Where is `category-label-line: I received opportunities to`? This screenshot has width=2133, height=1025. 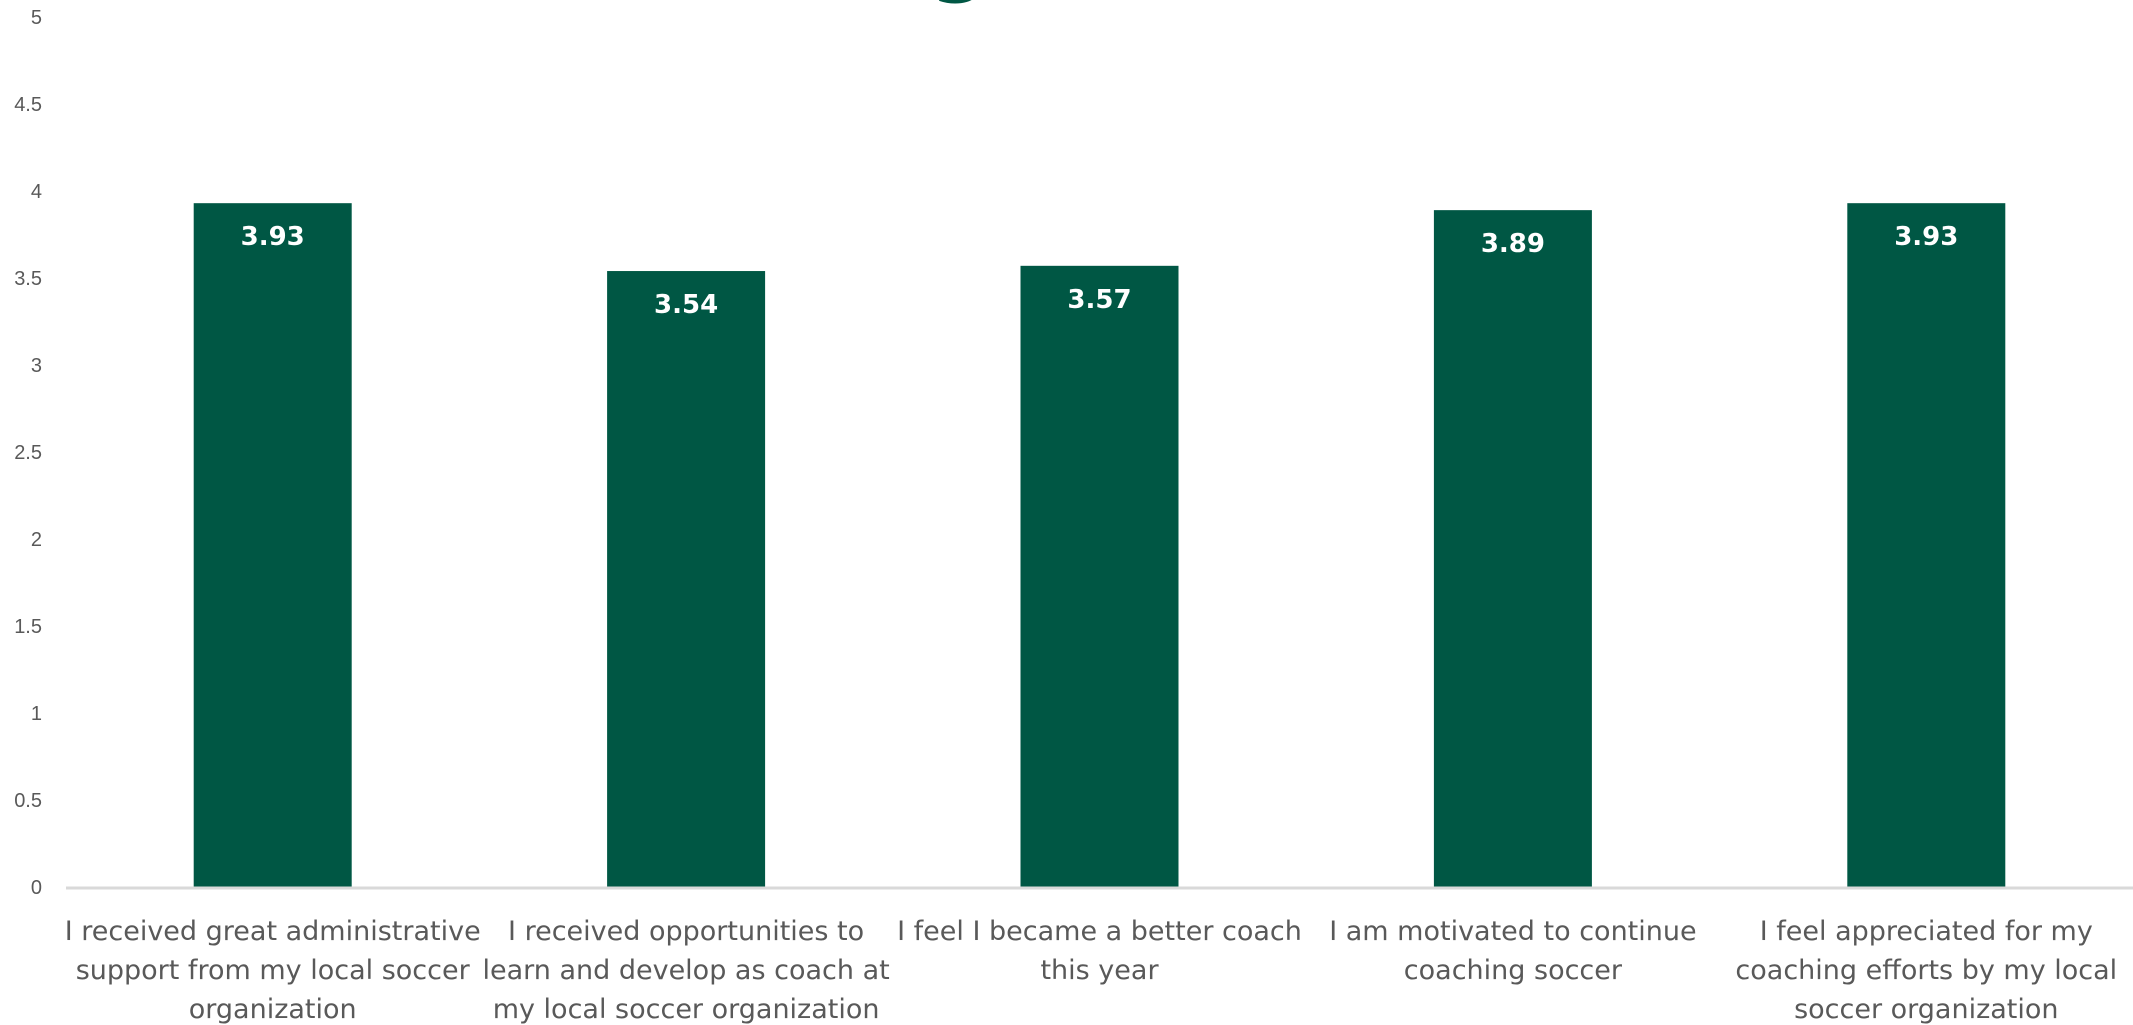 category-label-line: I received opportunities to is located at coordinates (686, 931).